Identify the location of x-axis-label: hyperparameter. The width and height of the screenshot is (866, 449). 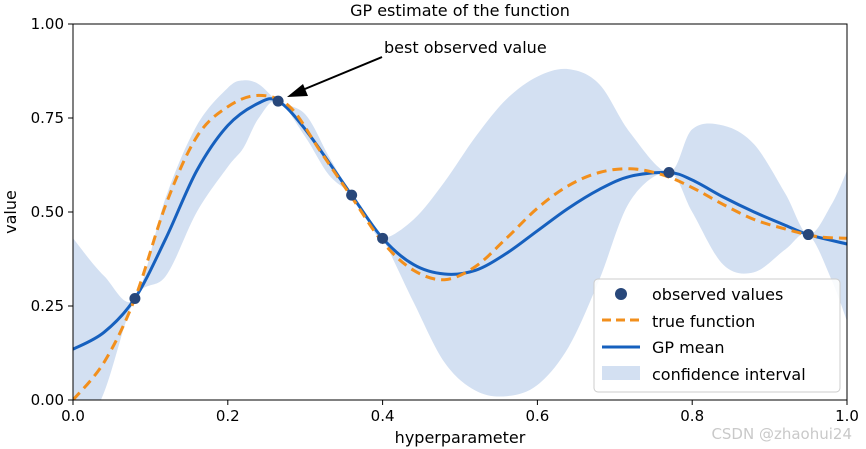
(460, 437).